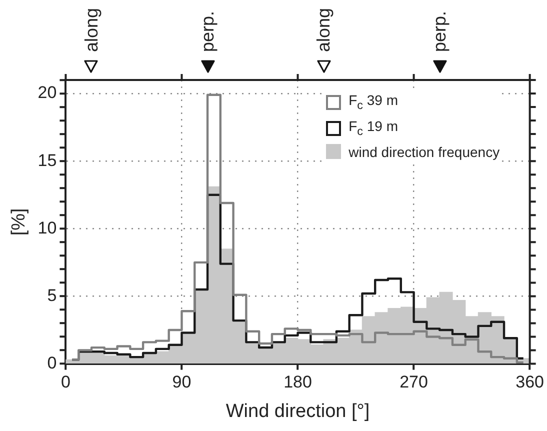 The height and width of the screenshot is (431, 547). I want to click on x-tick-label: 360, so click(530, 382).